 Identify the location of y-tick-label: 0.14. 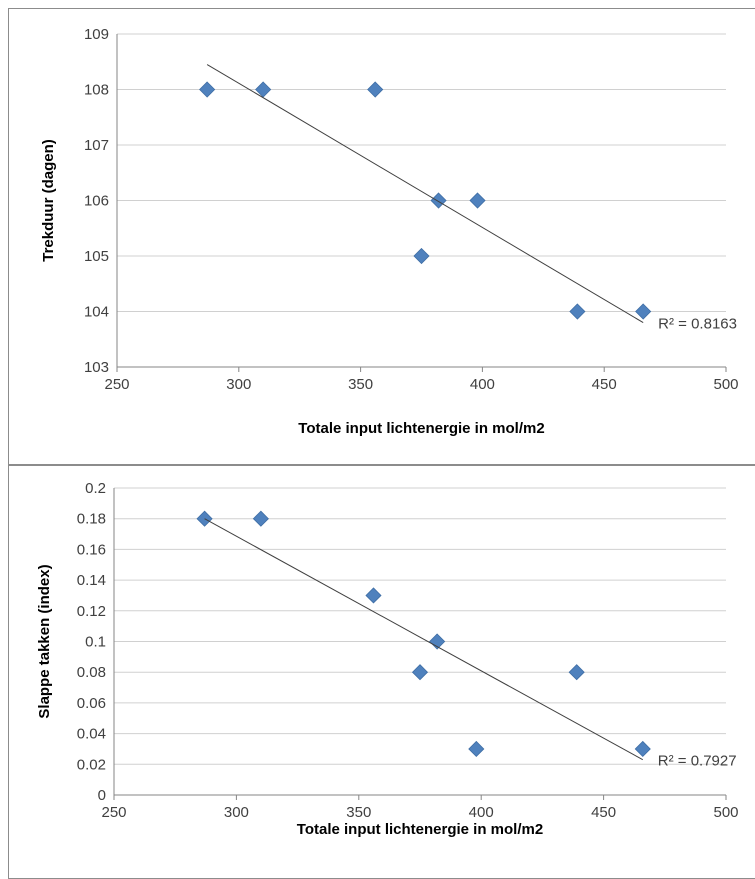
(91, 580).